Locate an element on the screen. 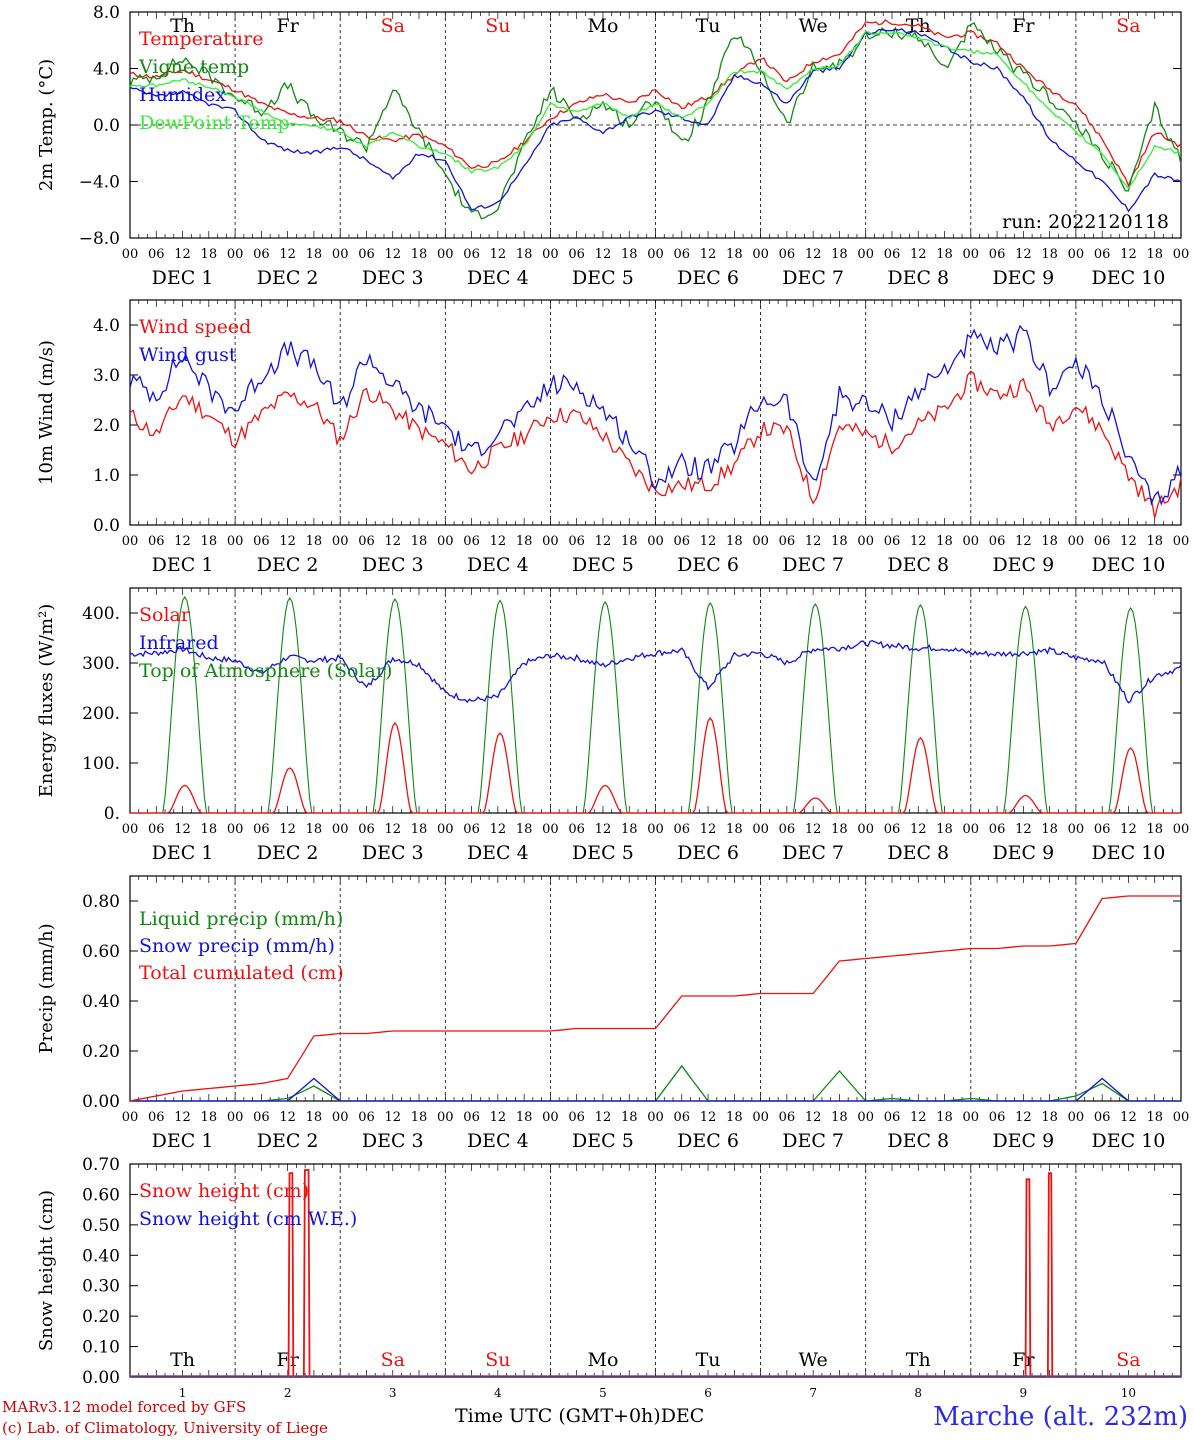 Image resolution: width=1194 pixels, height=1440 pixels. y-tick-label: 300. is located at coordinates (101, 664).